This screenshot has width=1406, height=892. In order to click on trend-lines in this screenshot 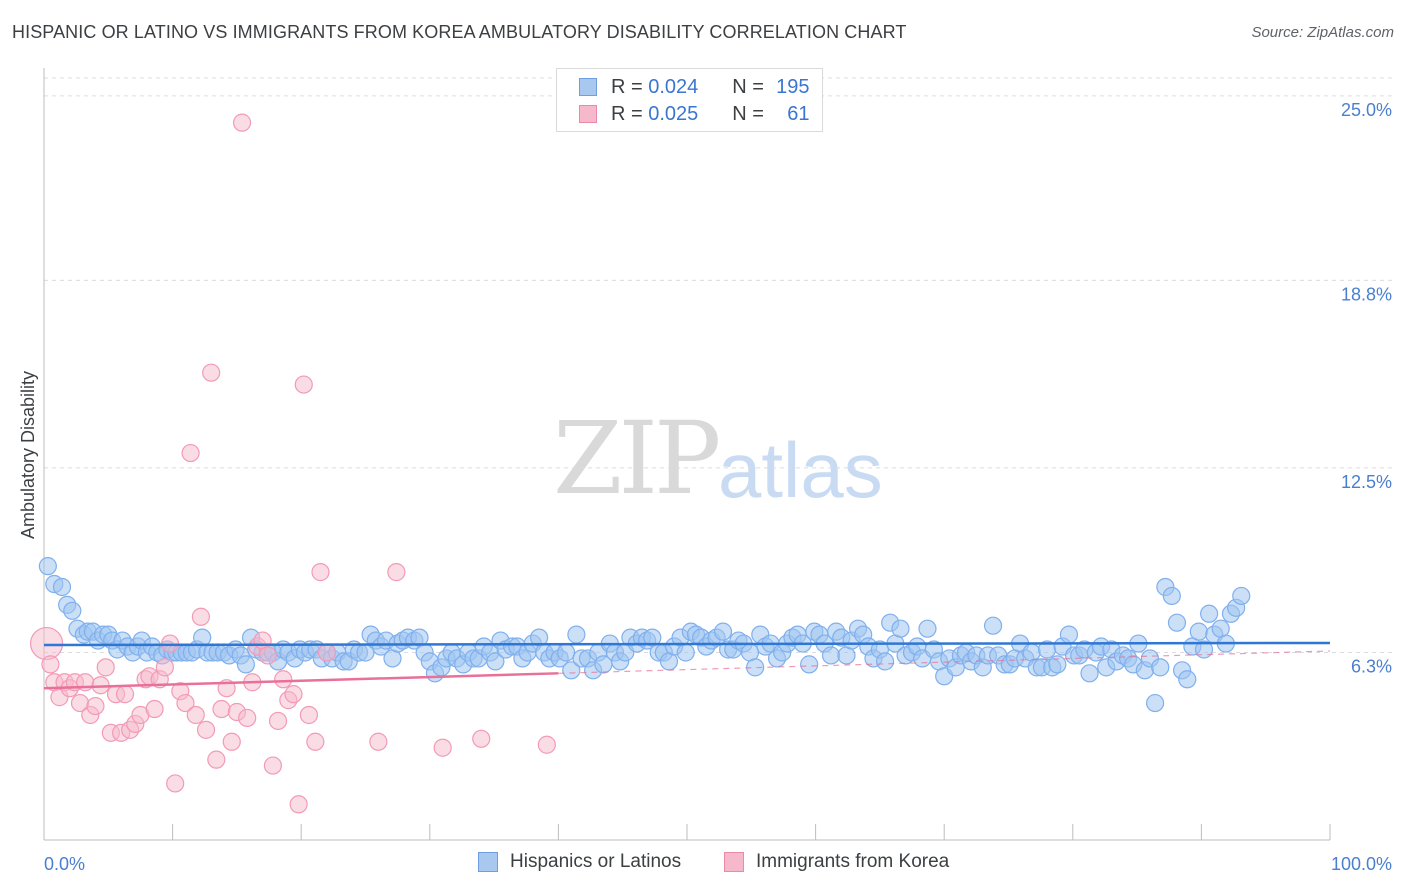, I will do `click(687, 665)`.